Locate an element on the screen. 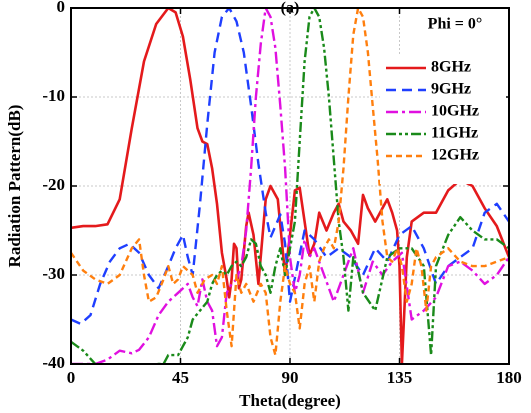  y-tick-label: -20 is located at coordinates (53, 184).